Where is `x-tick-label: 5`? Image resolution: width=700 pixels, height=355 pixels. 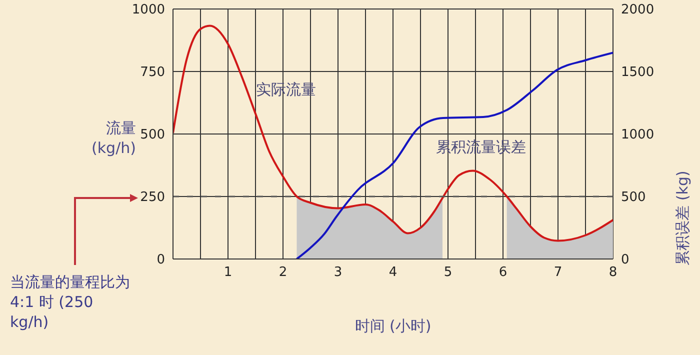
x-tick-label: 5 is located at coordinates (448, 272).